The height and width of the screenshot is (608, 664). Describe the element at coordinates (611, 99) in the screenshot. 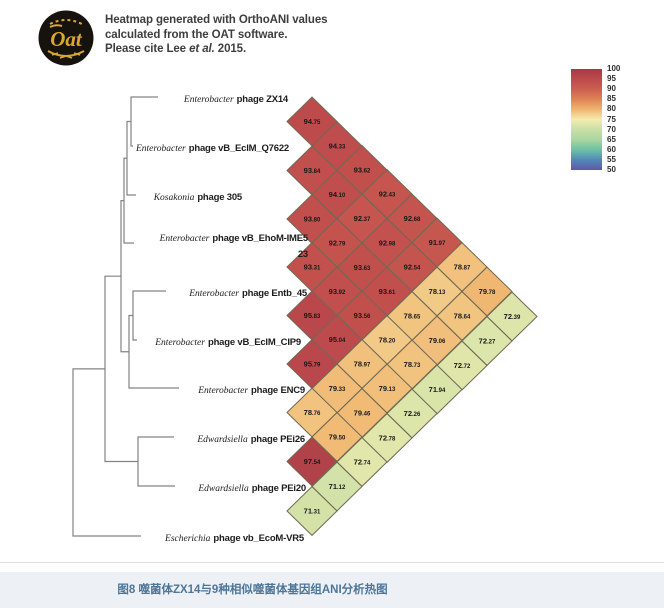

I see `colorbar-tick: 85` at that location.